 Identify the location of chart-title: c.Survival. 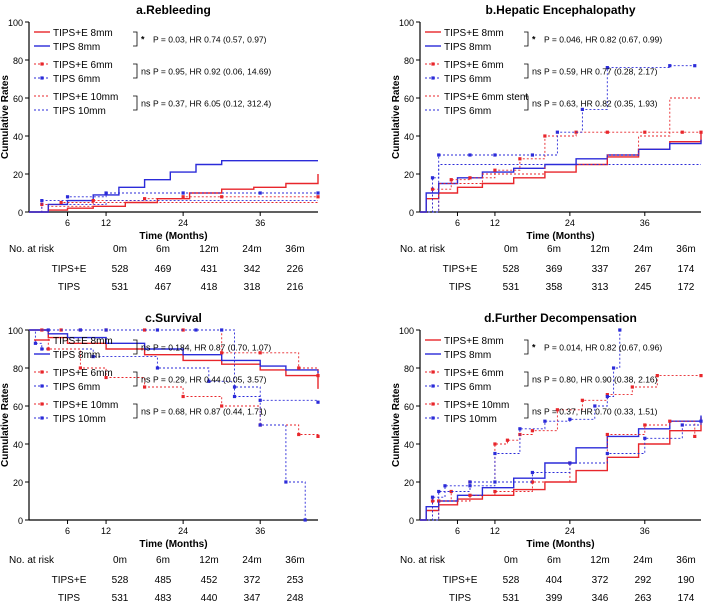
(173, 318).